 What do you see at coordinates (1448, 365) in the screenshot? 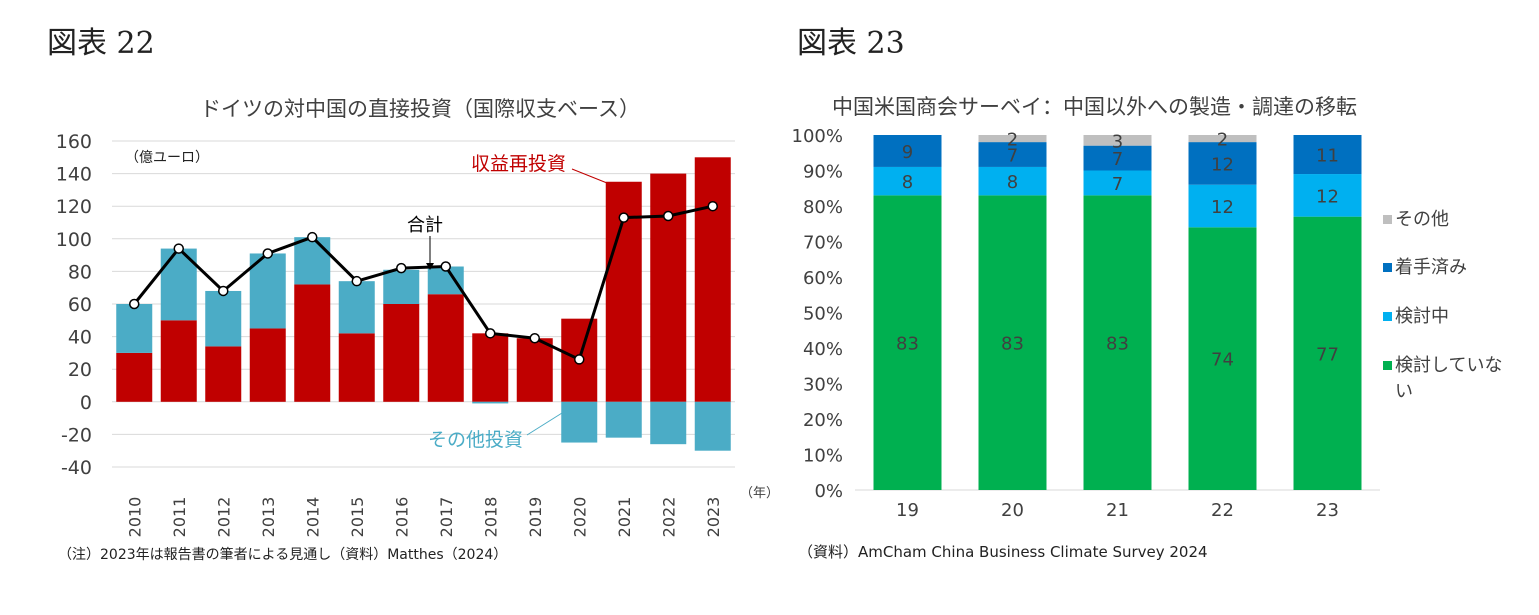
I see `legend-label: 検討していな` at bounding box center [1448, 365].